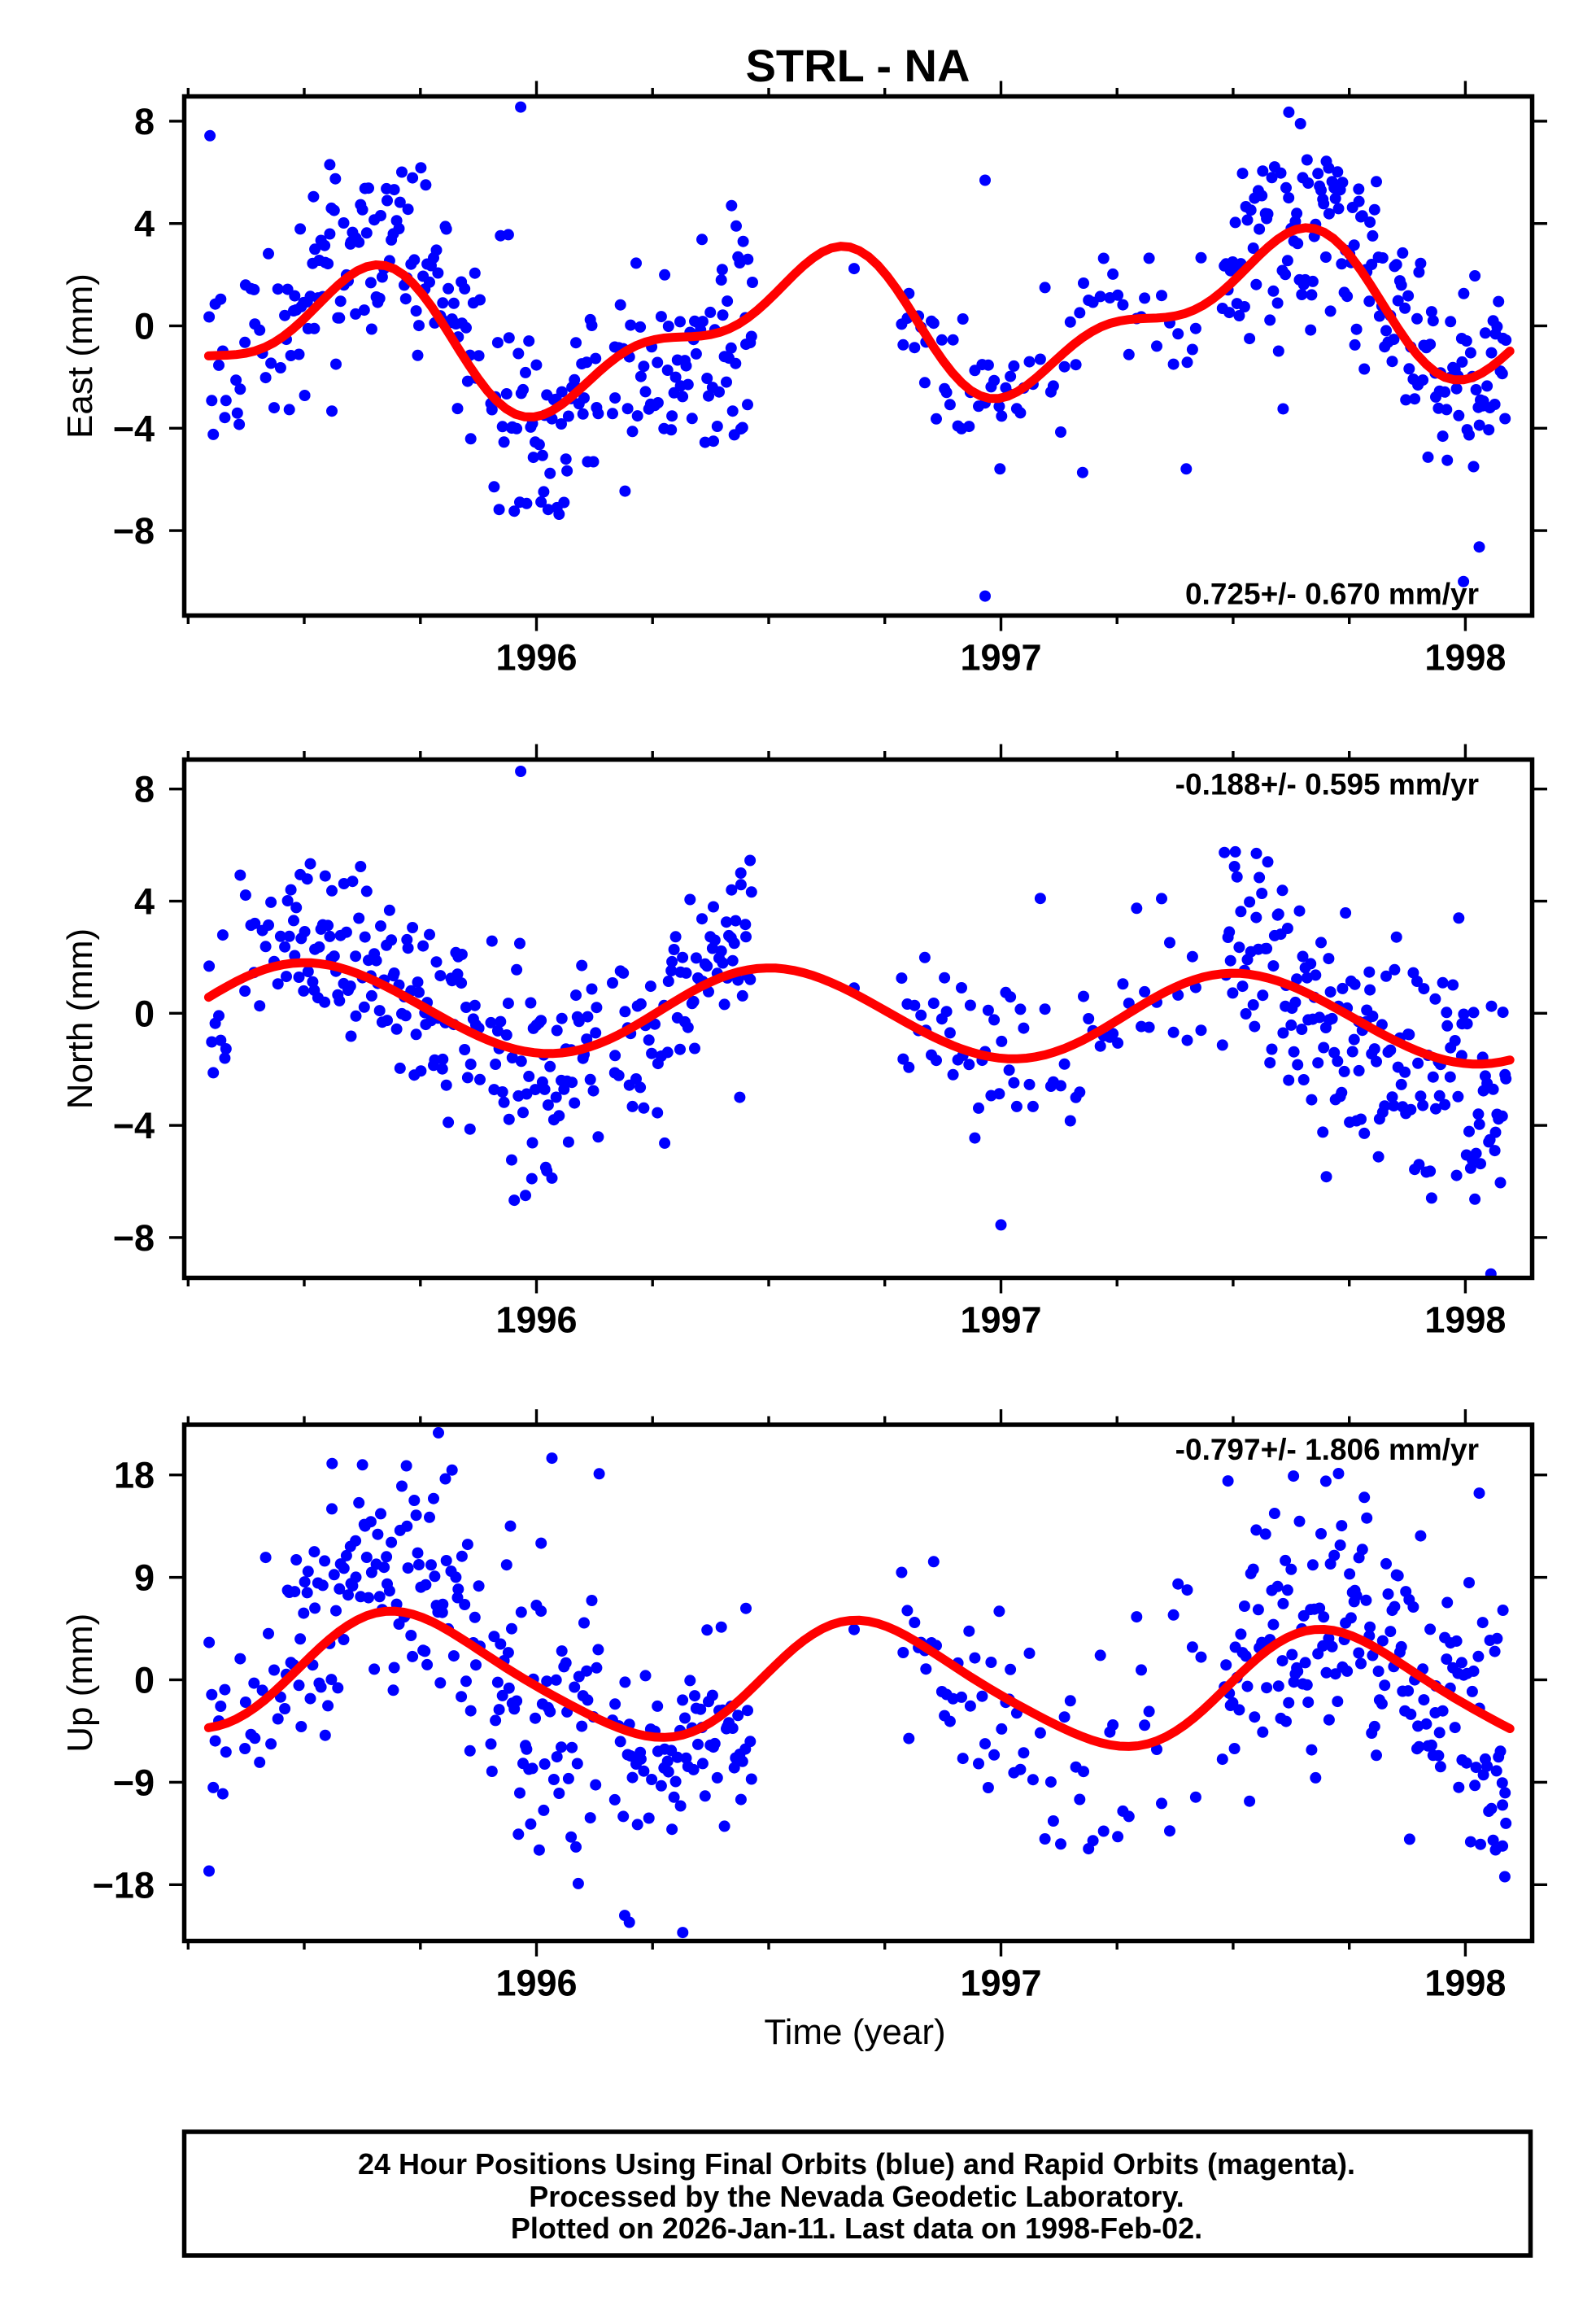  Describe the element at coordinates (854, 2032) in the screenshot. I see `svg-text: Time (year)` at that location.